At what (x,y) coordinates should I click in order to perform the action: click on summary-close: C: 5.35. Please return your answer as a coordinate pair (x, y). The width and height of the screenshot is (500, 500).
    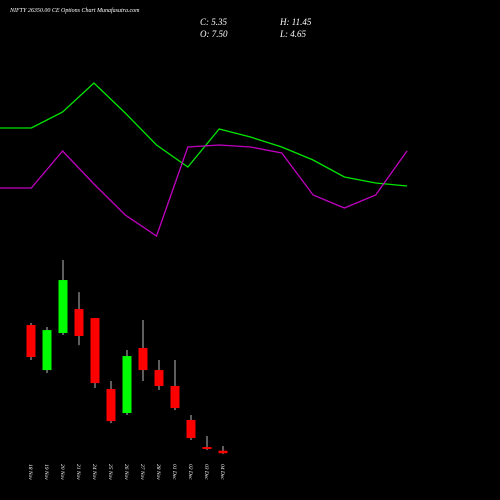
    Looking at the image, I should click on (214, 22).